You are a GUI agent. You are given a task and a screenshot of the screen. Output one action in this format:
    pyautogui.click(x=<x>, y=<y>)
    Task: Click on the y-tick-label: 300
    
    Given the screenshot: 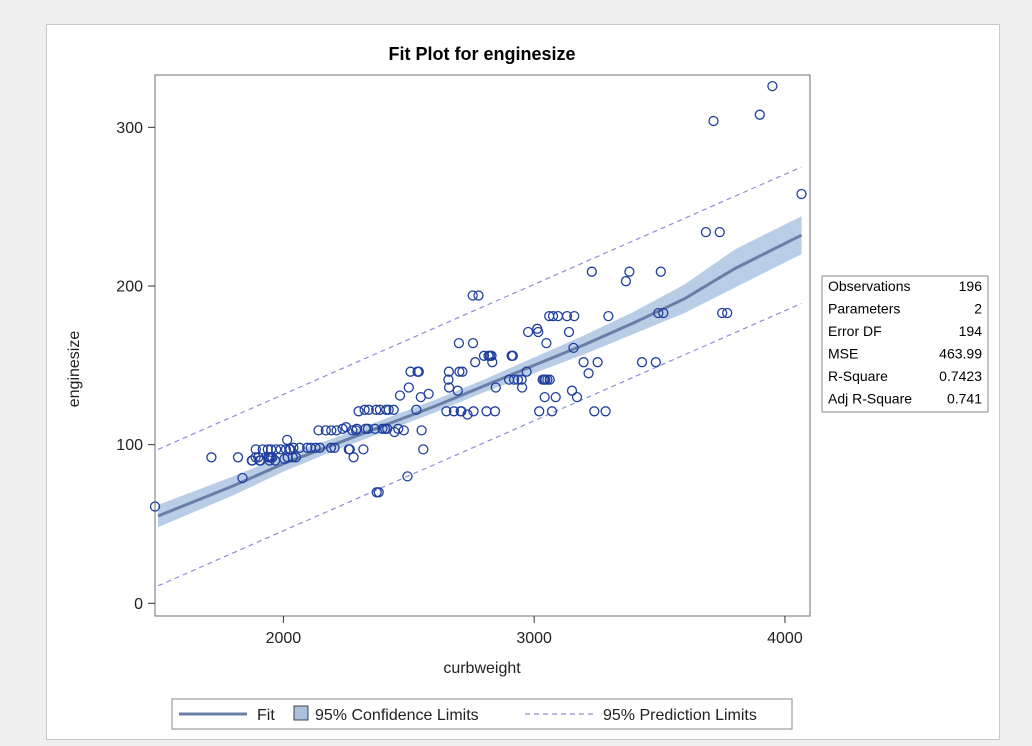 What is the action you would take?
    pyautogui.click(x=129, y=128)
    